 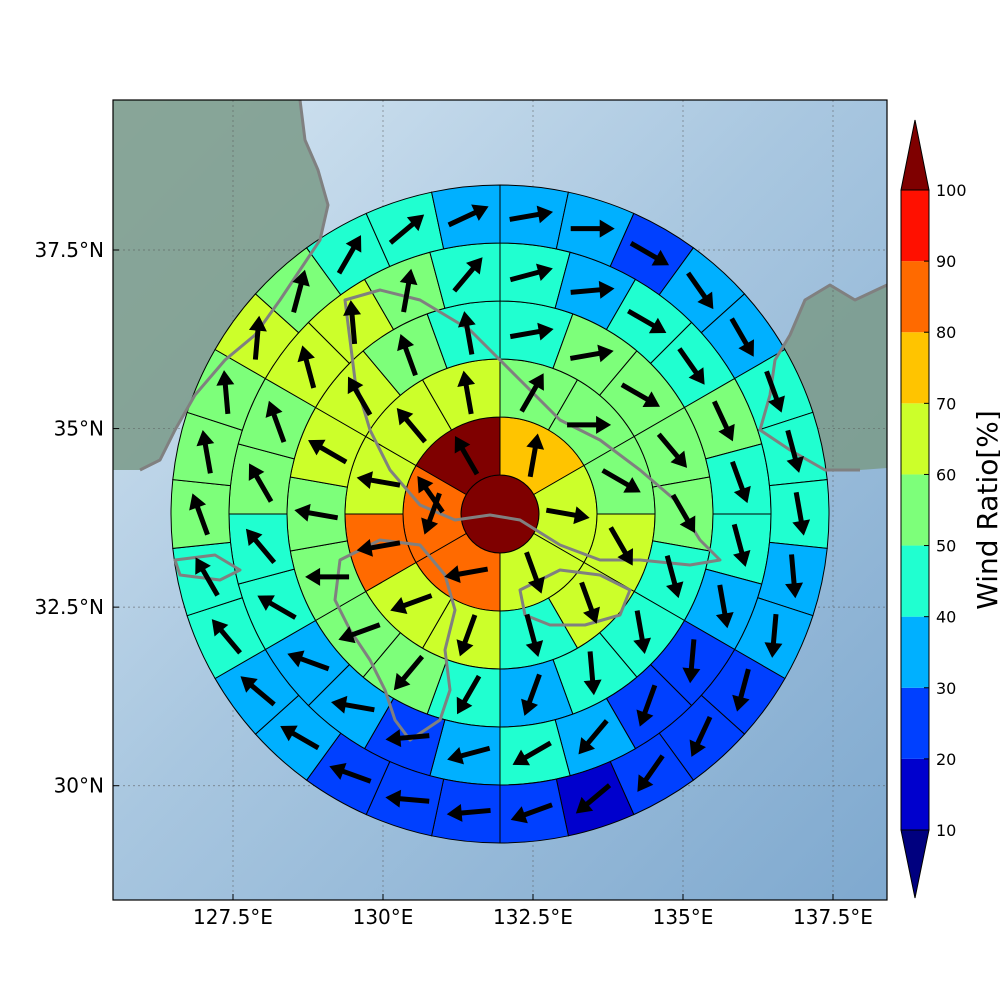 What do you see at coordinates (985, 510) in the screenshot?
I see `colorbar-title: Wind Ratio[%]` at bounding box center [985, 510].